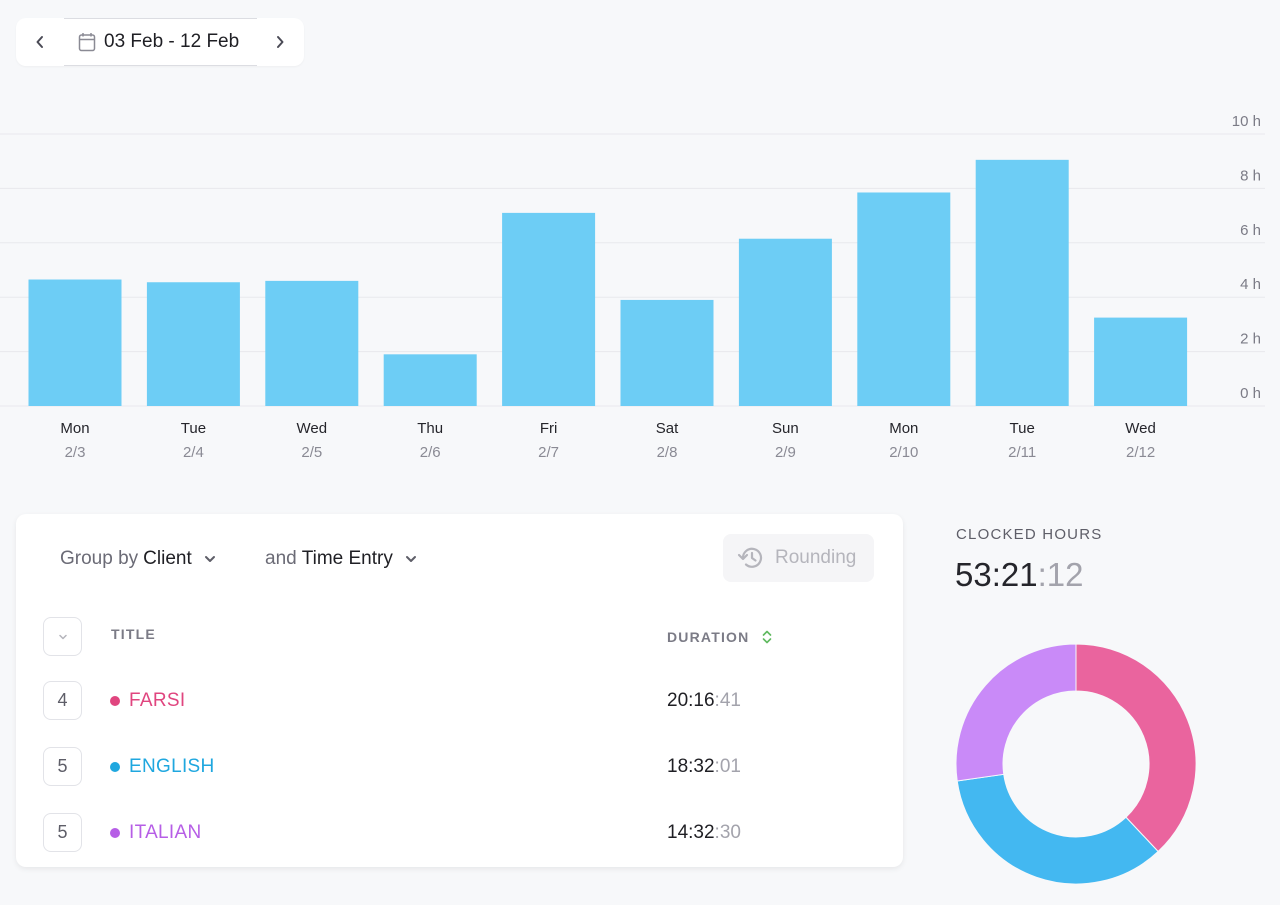 The width and height of the screenshot is (1280, 905). I want to click on x-axis-date-label: 2/9, so click(785, 452).